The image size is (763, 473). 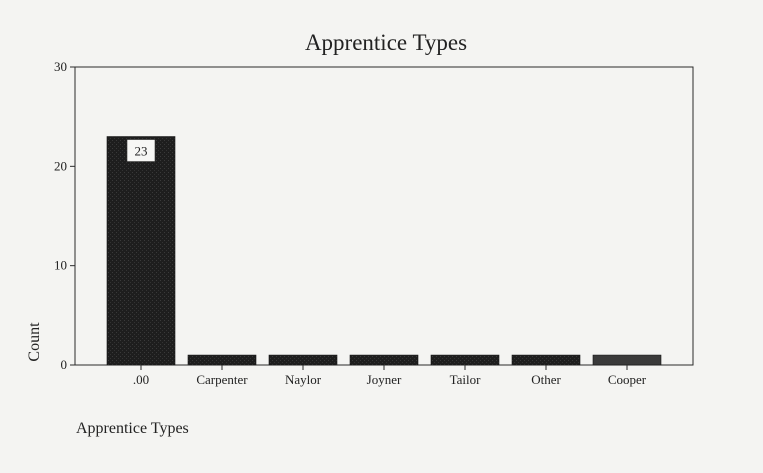 What do you see at coordinates (60, 265) in the screenshot?
I see `y-tick-label-10: 10` at bounding box center [60, 265].